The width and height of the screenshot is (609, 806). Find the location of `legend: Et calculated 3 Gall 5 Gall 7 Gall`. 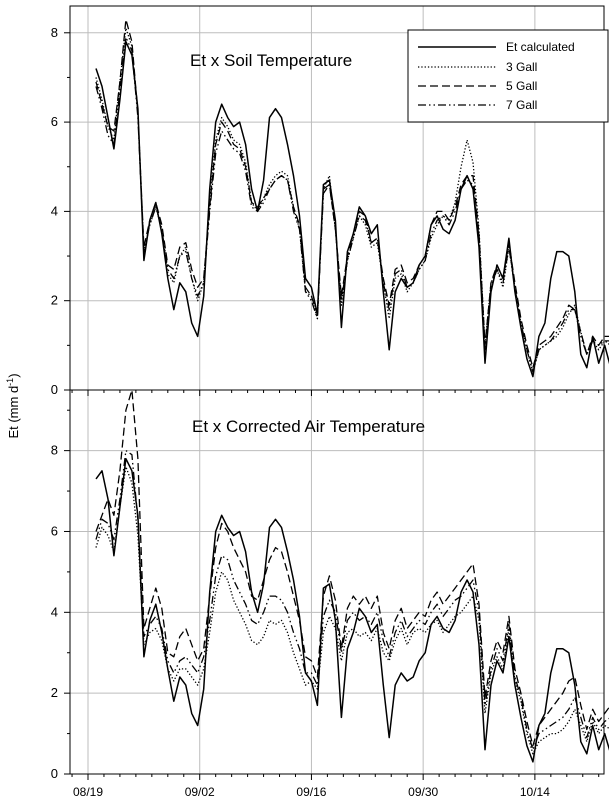

legend: Et calculated 3 Gall 5 Gall 7 Gall is located at coordinates (508, 76).